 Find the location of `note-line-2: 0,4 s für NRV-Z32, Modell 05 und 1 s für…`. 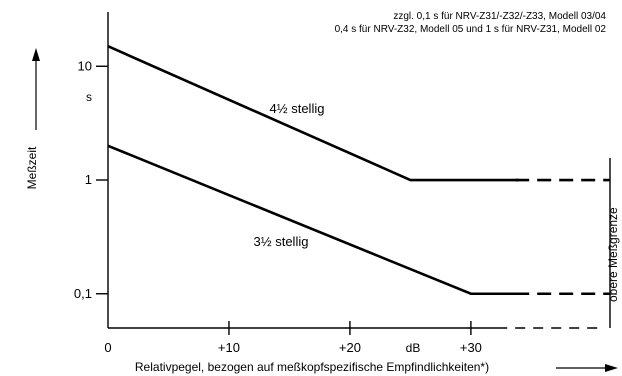

note-line-2: 0,4 s für NRV-Z32, Modell 05 und 1 s für… is located at coordinates (471, 29).